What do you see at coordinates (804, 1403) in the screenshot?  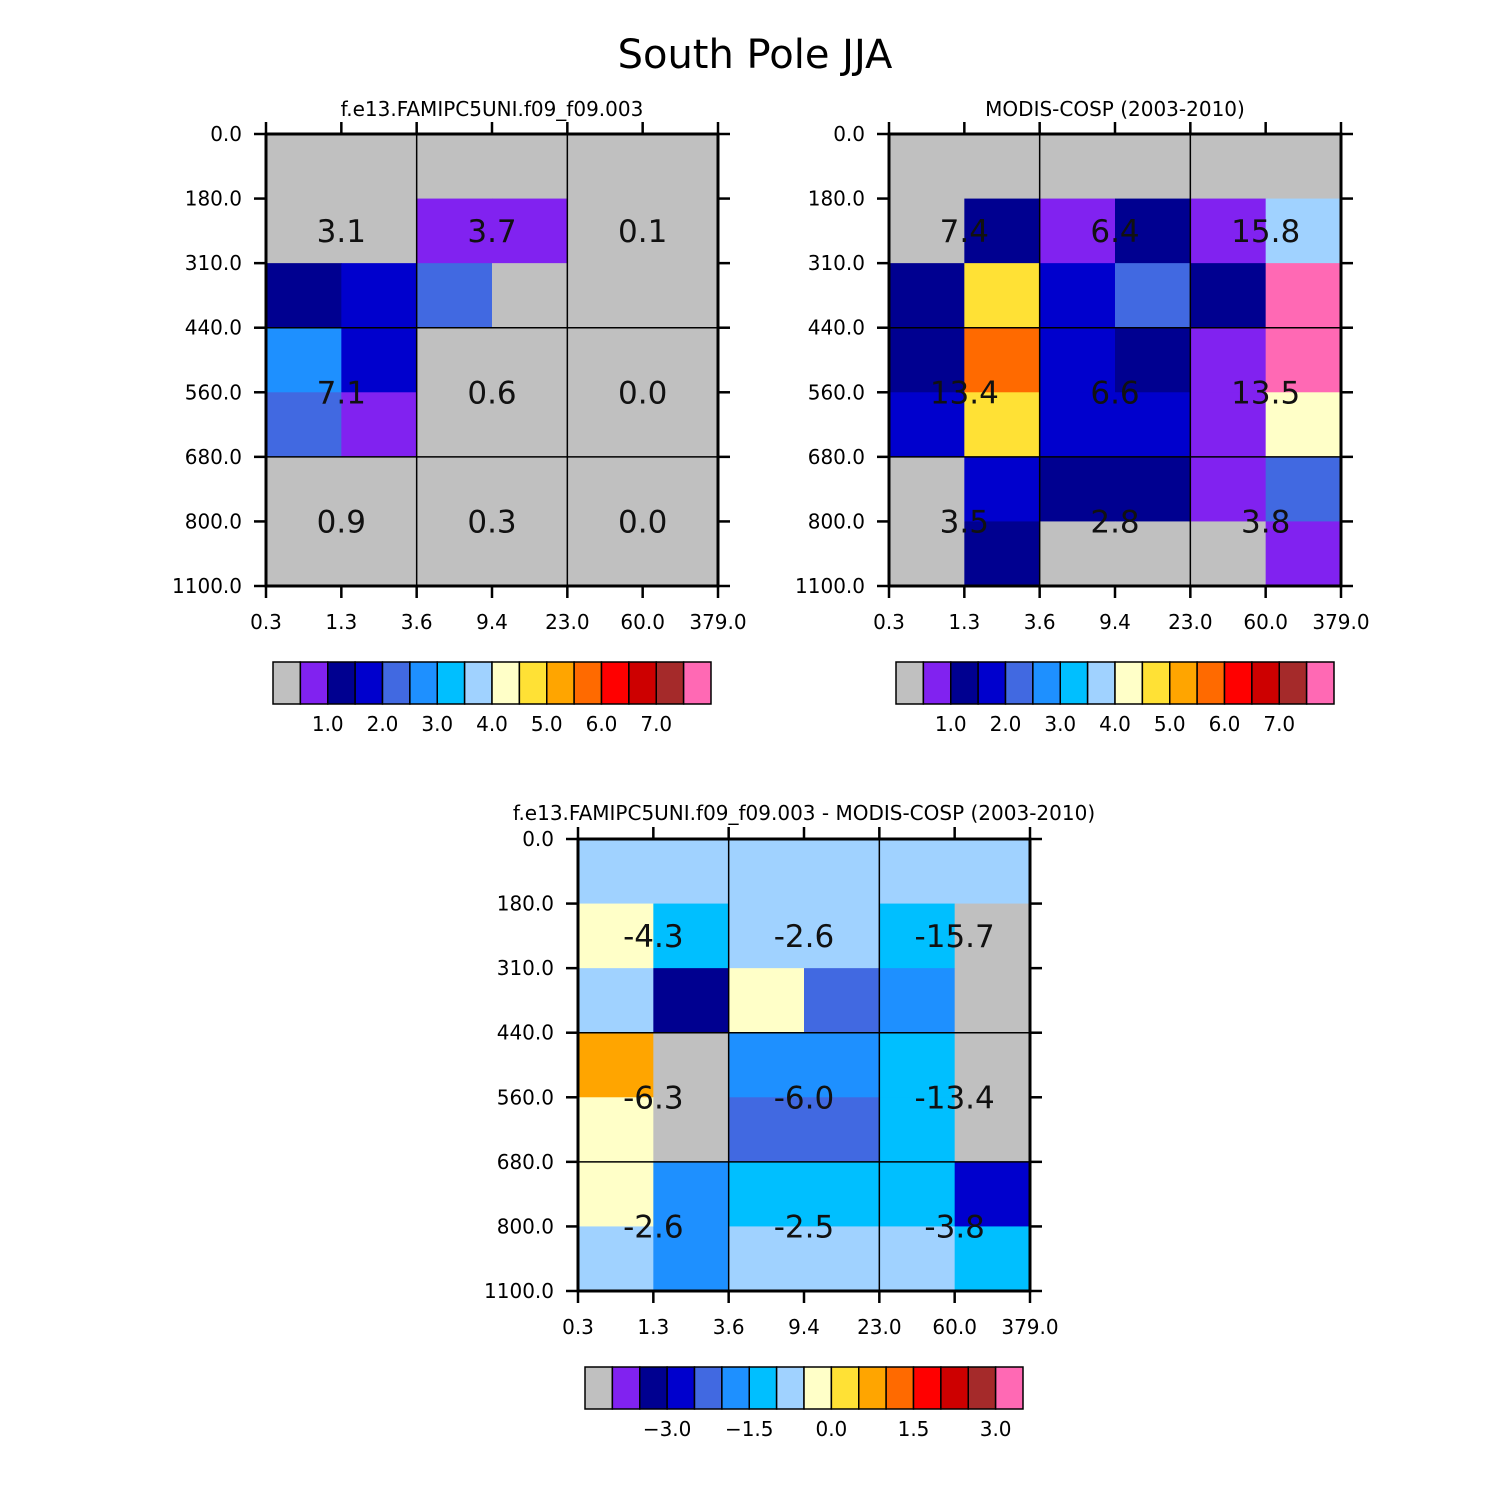 I see `colorbar: −3.0 −1.5 0.0 1.5 3.0` at bounding box center [804, 1403].